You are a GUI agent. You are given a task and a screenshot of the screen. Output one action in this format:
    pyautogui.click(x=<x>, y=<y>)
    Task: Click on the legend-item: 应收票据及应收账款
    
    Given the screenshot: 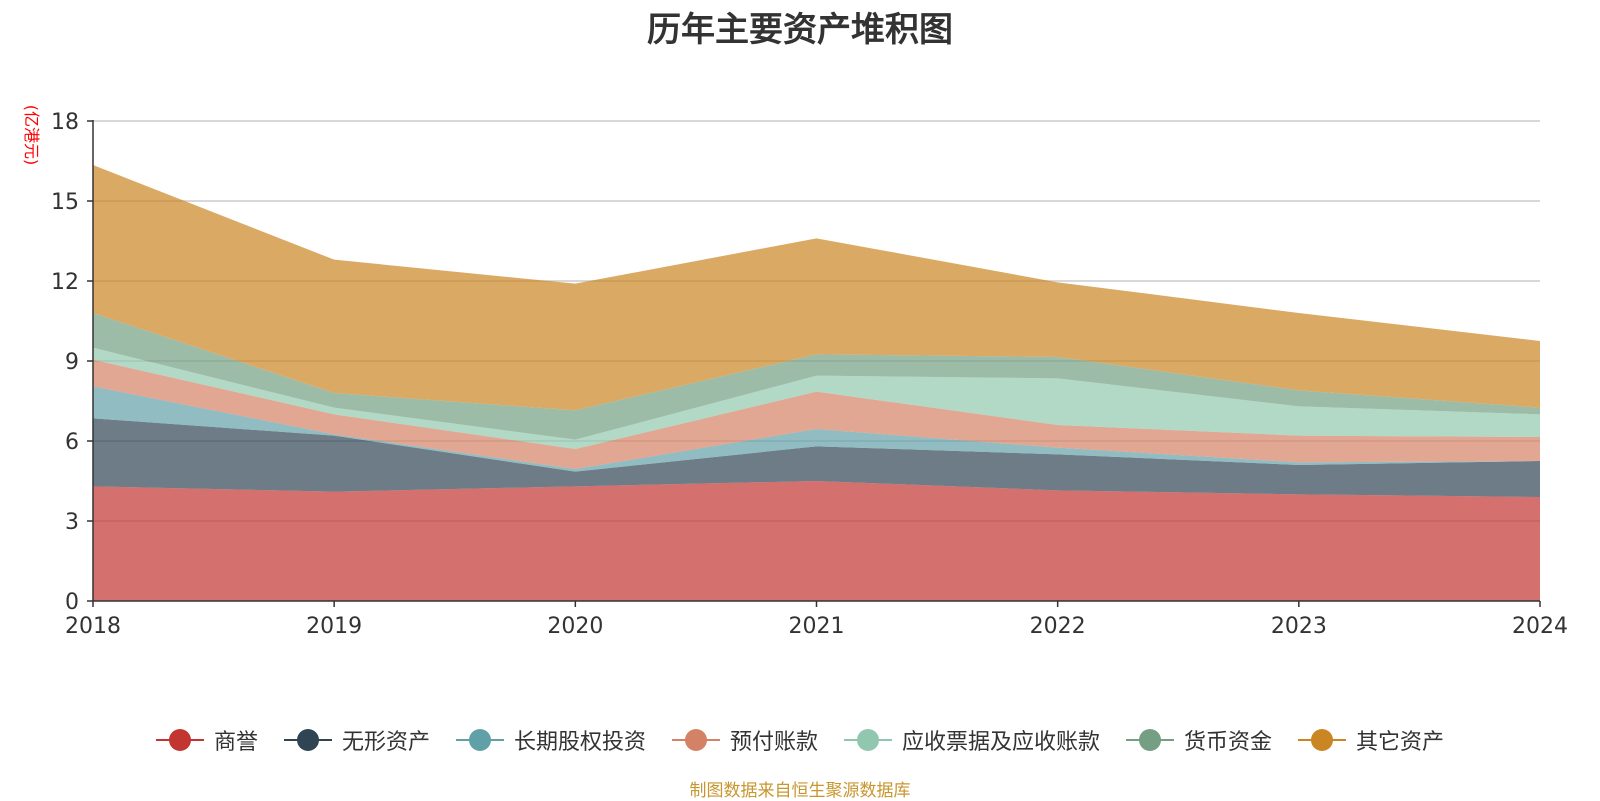 What is the action you would take?
    pyautogui.click(x=972, y=740)
    